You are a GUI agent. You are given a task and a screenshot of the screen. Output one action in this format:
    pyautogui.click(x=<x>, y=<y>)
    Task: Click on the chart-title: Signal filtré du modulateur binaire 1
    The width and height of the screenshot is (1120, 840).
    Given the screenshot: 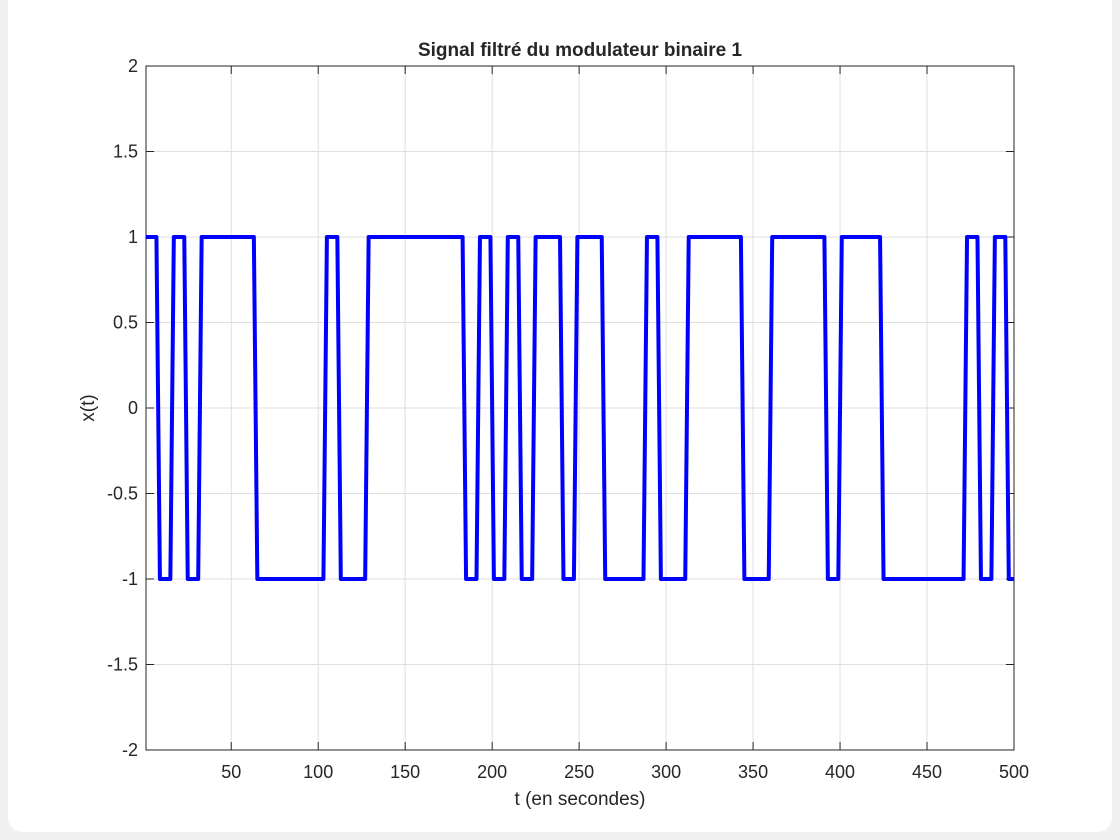 What is the action you would take?
    pyautogui.click(x=580, y=50)
    